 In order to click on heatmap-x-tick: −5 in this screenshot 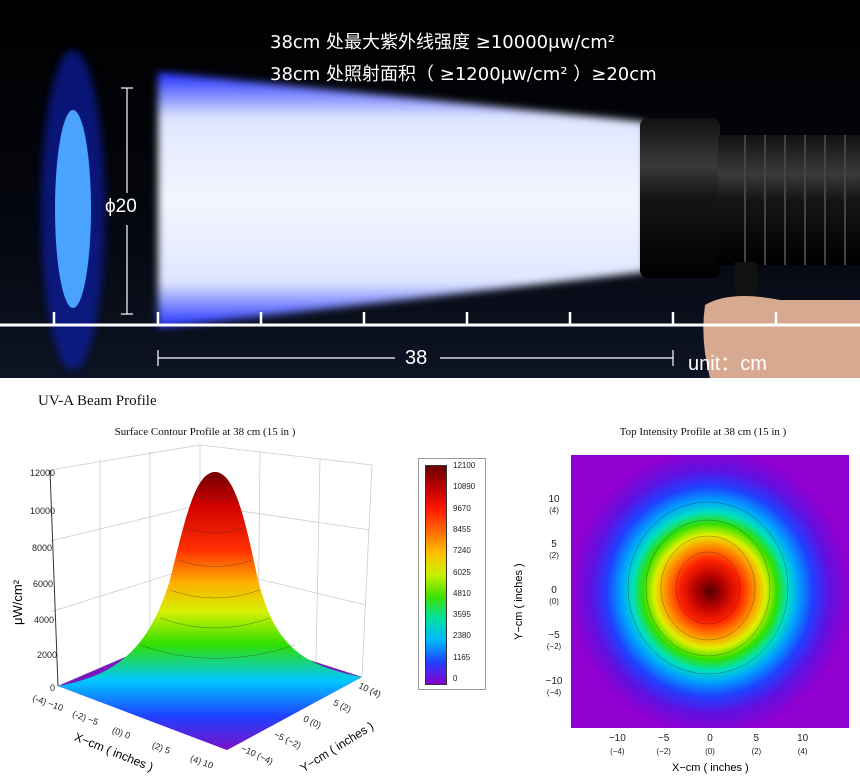, I will do `click(663, 738)`.